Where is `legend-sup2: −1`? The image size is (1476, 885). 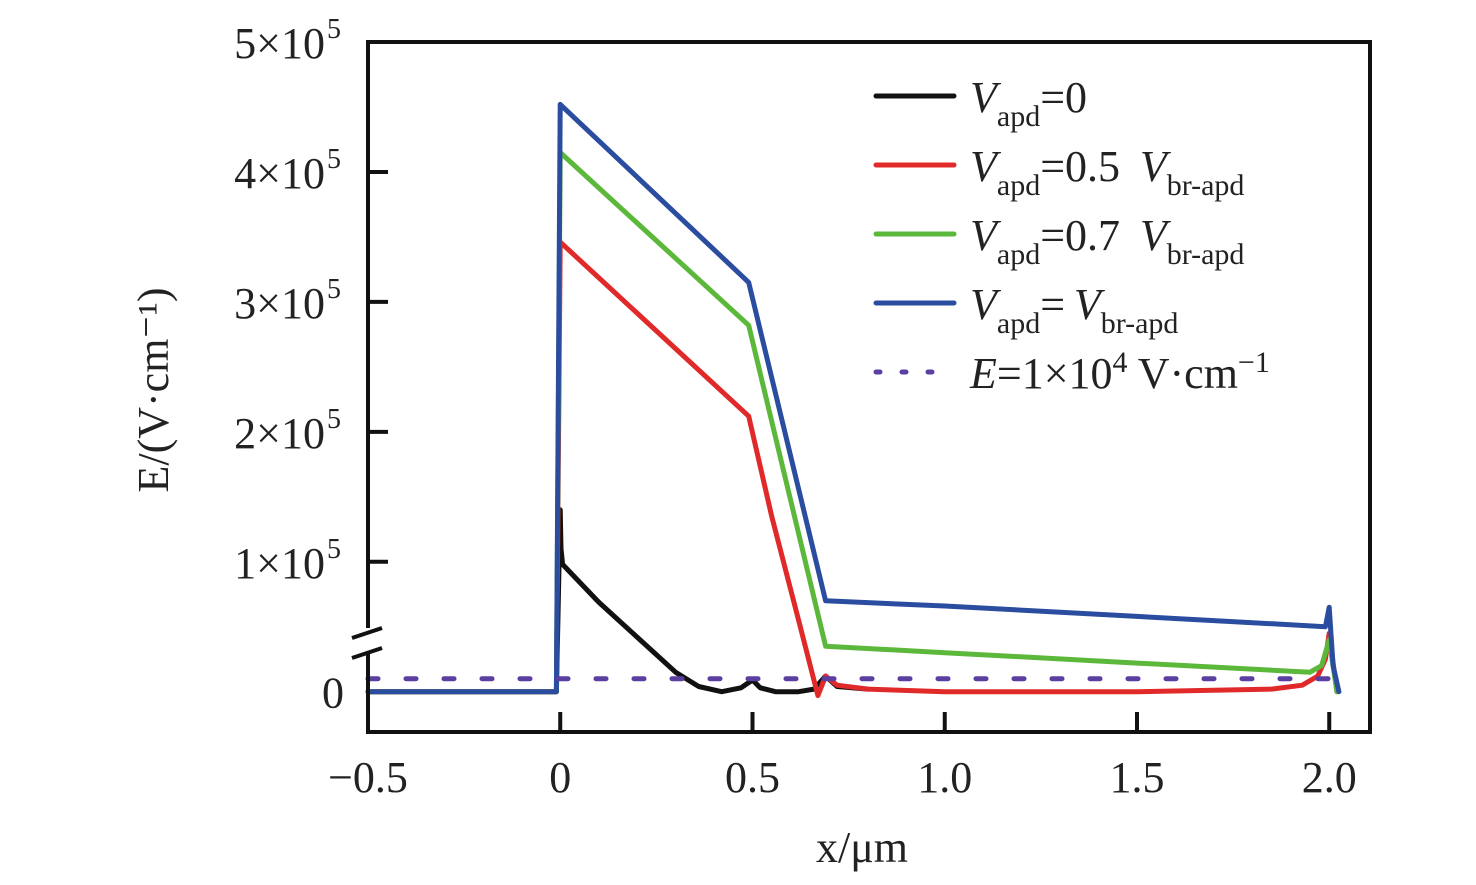 legend-sup2: −1 is located at coordinates (1254, 362).